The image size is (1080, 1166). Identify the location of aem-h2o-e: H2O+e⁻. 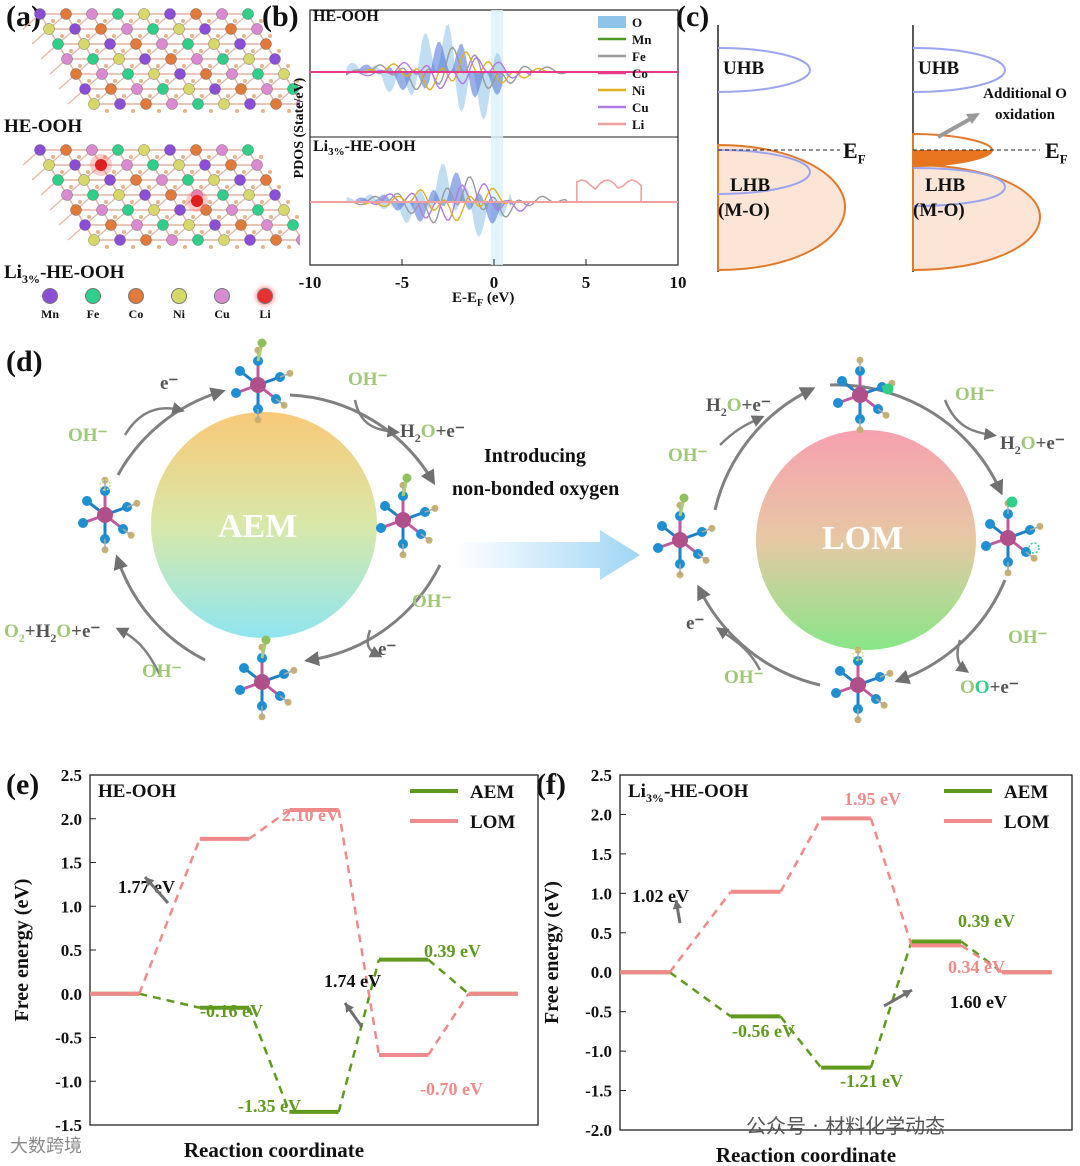
(432, 433).